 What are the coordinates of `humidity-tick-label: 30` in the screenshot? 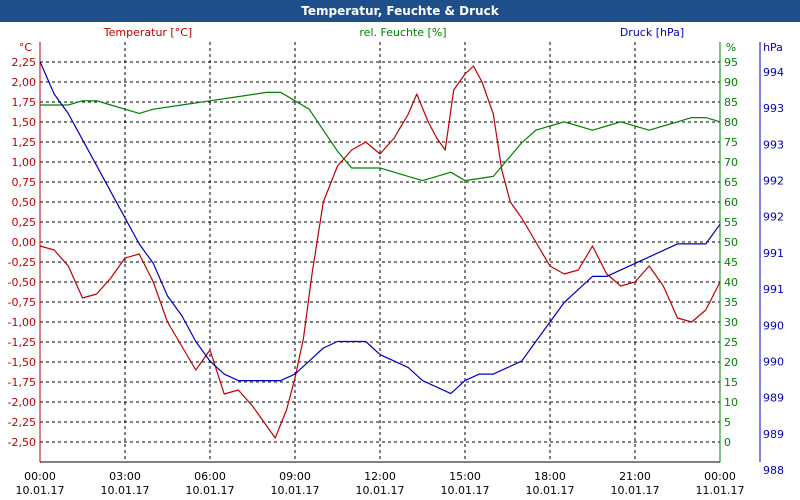 It's located at (731, 322).